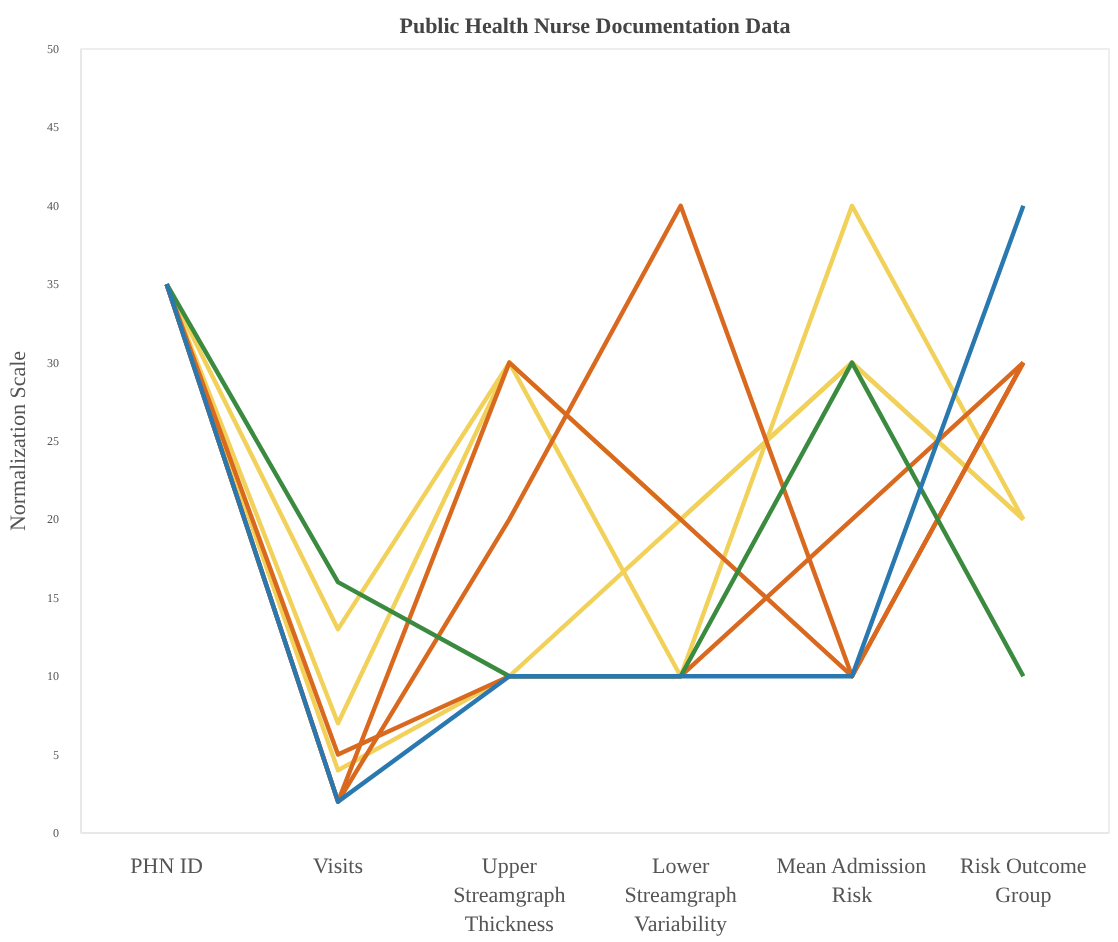  What do you see at coordinates (852, 881) in the screenshot?
I see `x-tick-label: Mean Admission Risk` at bounding box center [852, 881].